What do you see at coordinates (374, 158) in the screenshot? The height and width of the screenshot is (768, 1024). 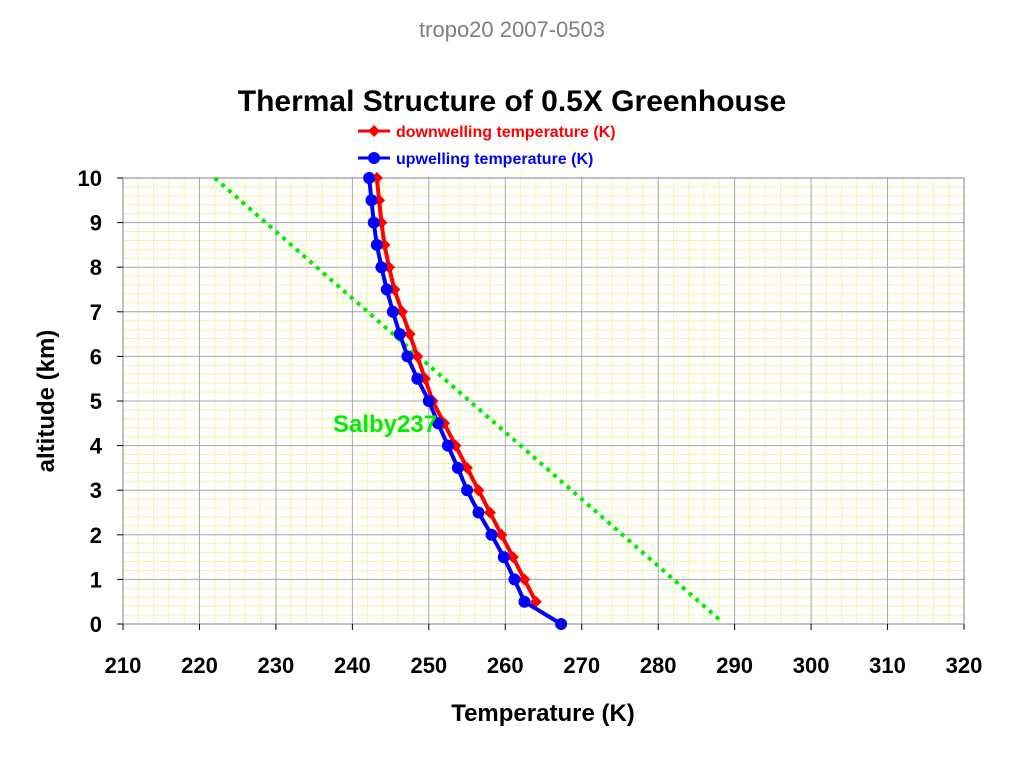 I see `legend-marker-upwelling` at bounding box center [374, 158].